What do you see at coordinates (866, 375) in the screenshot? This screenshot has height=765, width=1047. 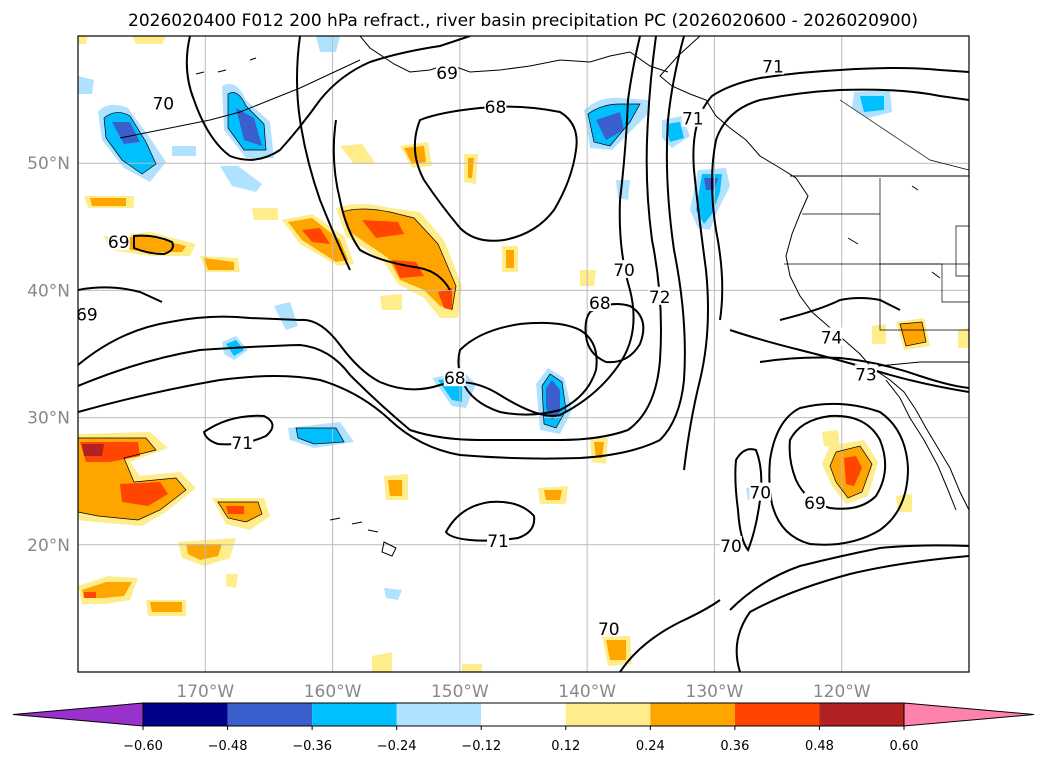 I see `contour-label: 73` at bounding box center [866, 375].